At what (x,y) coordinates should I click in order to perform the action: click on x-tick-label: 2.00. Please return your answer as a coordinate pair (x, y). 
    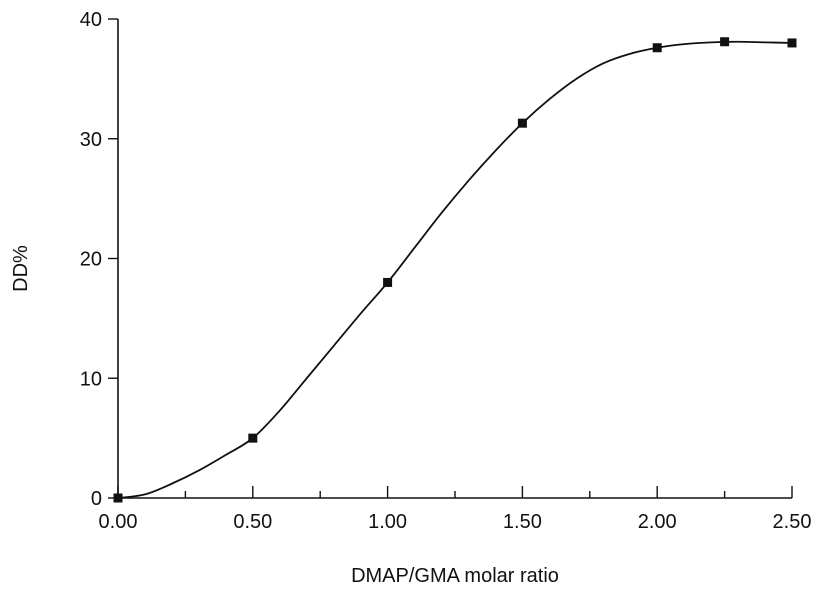
    Looking at the image, I should click on (657, 522).